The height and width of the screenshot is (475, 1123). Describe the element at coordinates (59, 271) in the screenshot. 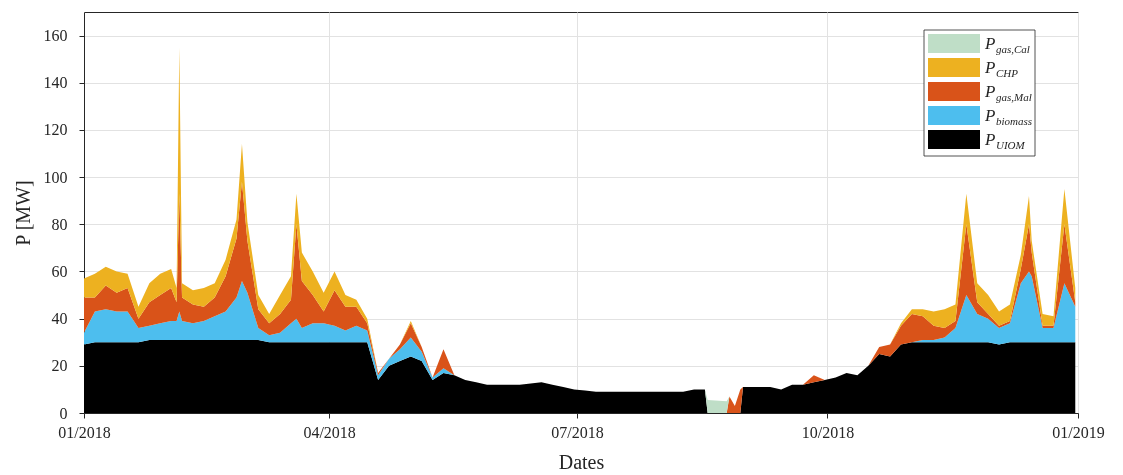

I see `y-tick-label: 60` at that location.